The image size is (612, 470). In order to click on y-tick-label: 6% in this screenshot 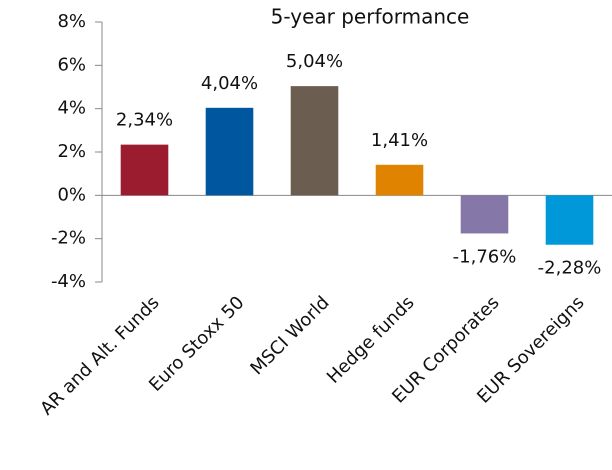, I will do `click(71, 64)`.